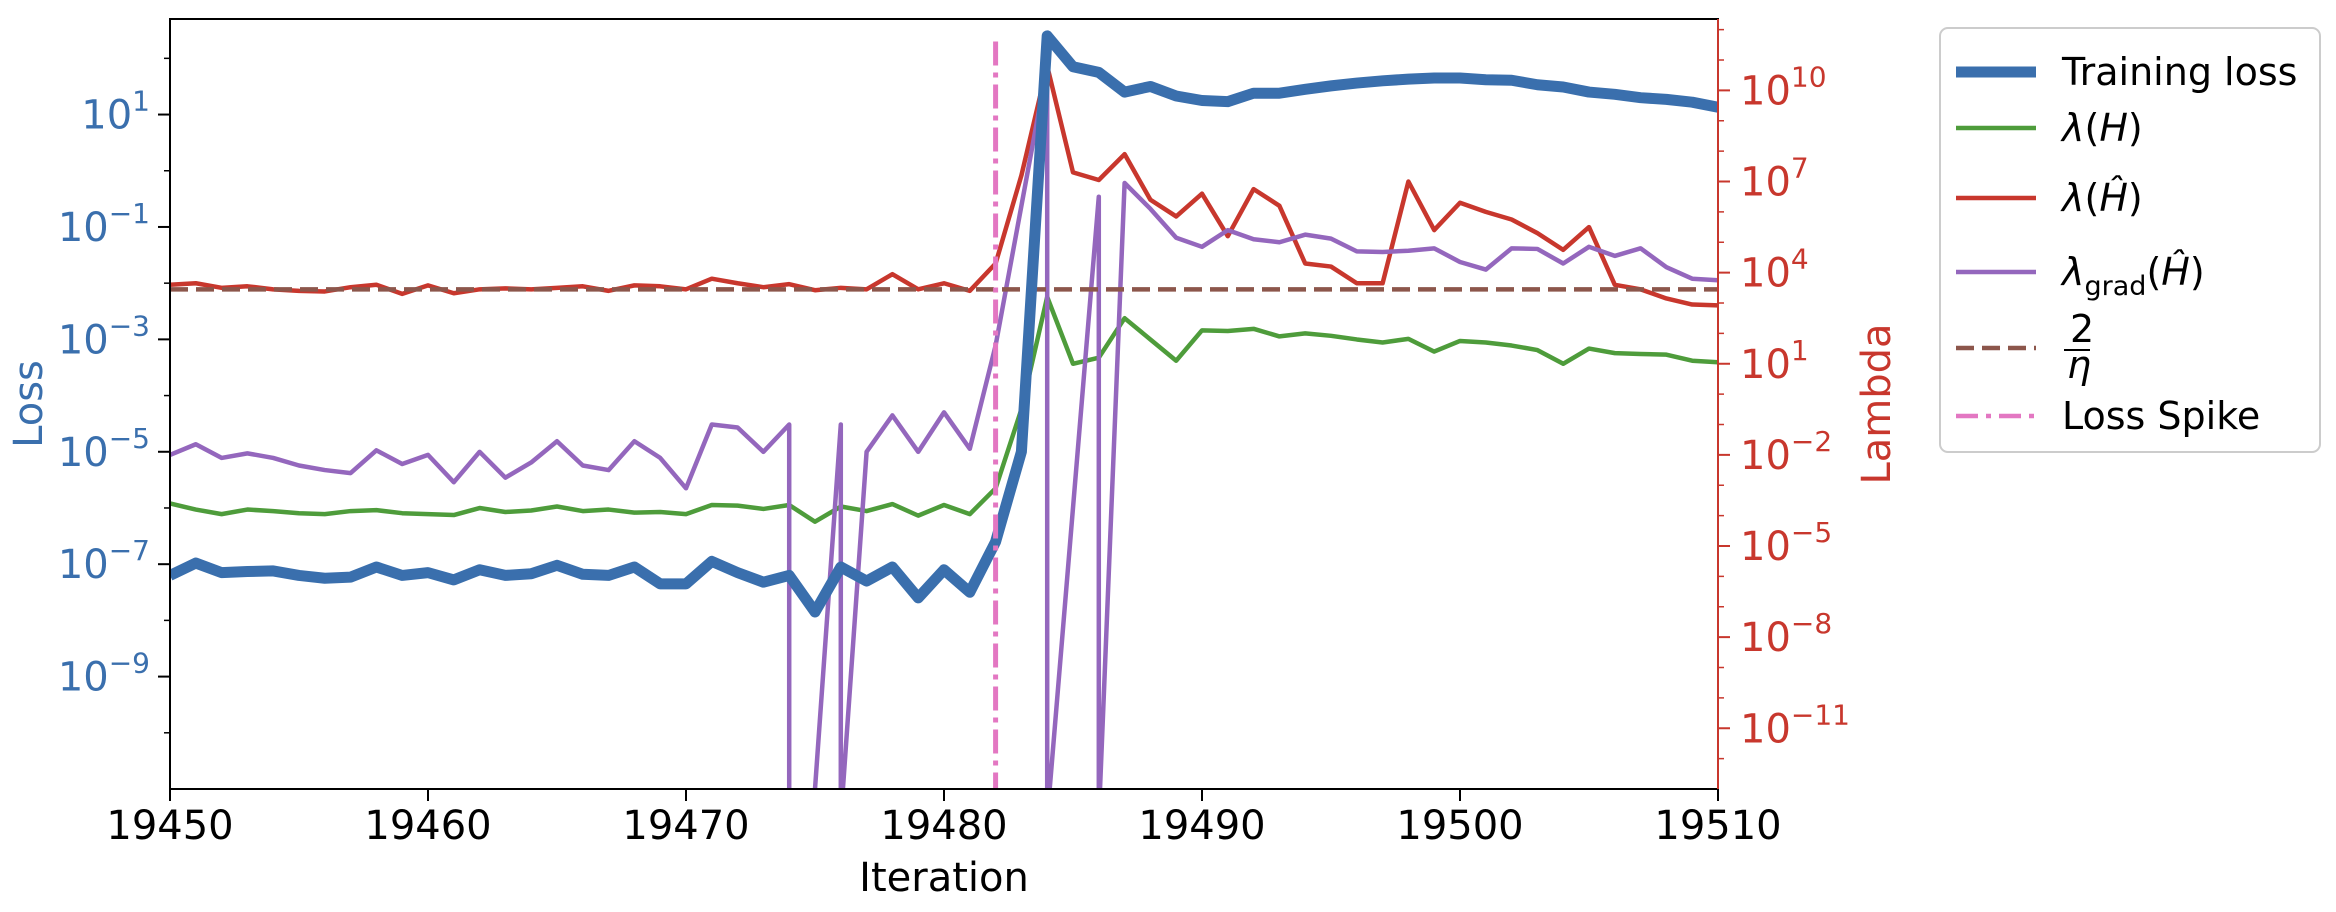  Describe the element at coordinates (2179, 72) in the screenshot. I see `legend-label: Training loss` at that location.